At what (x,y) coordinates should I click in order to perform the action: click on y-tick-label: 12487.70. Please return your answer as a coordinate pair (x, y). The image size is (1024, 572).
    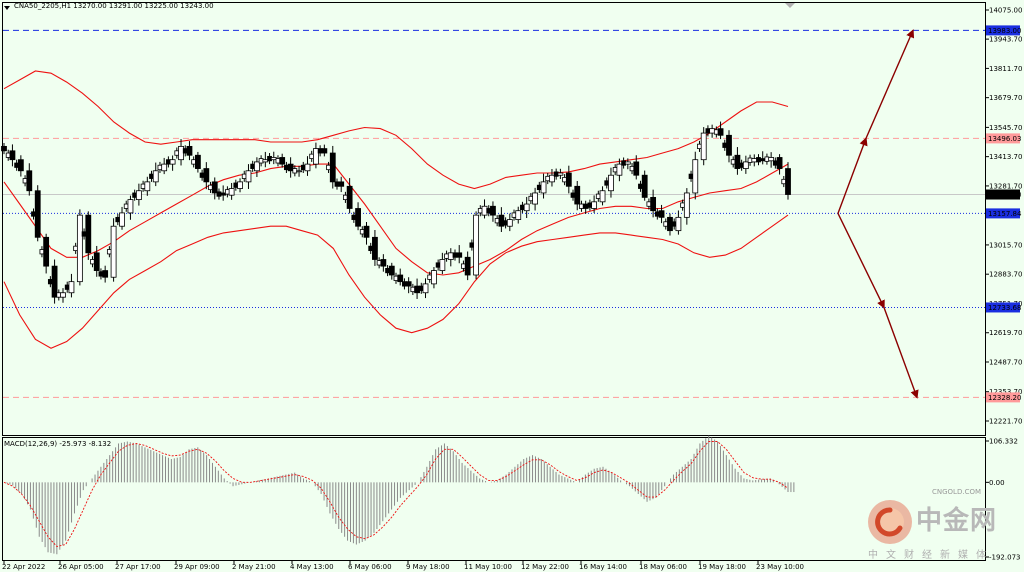
    Looking at the image, I should click on (1005, 363).